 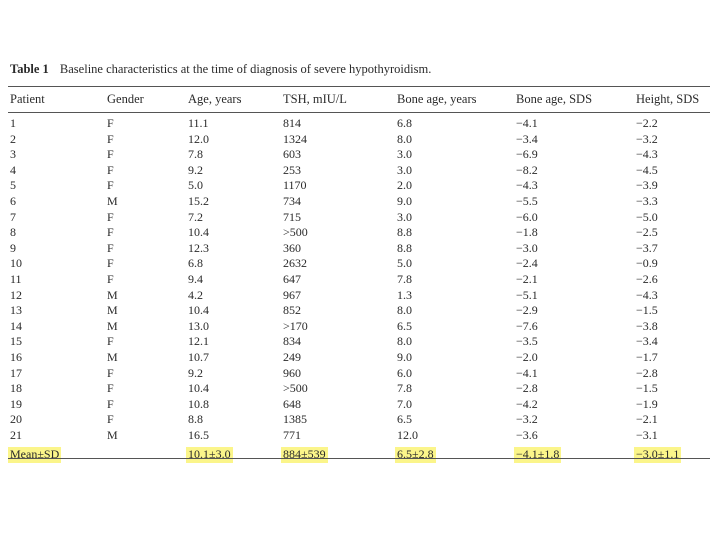 What do you see at coordinates (360, 233) in the screenshot?
I see `table-row: 8 F 10.4 >500 8.8 −1.8 −2.5` at bounding box center [360, 233].